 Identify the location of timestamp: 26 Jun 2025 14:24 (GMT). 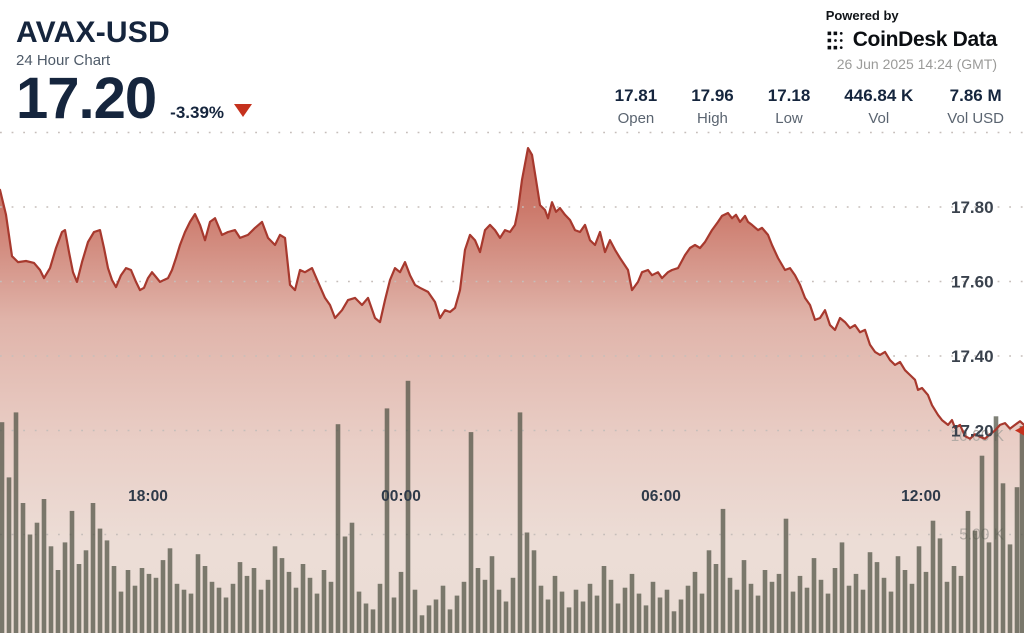
(916, 64).